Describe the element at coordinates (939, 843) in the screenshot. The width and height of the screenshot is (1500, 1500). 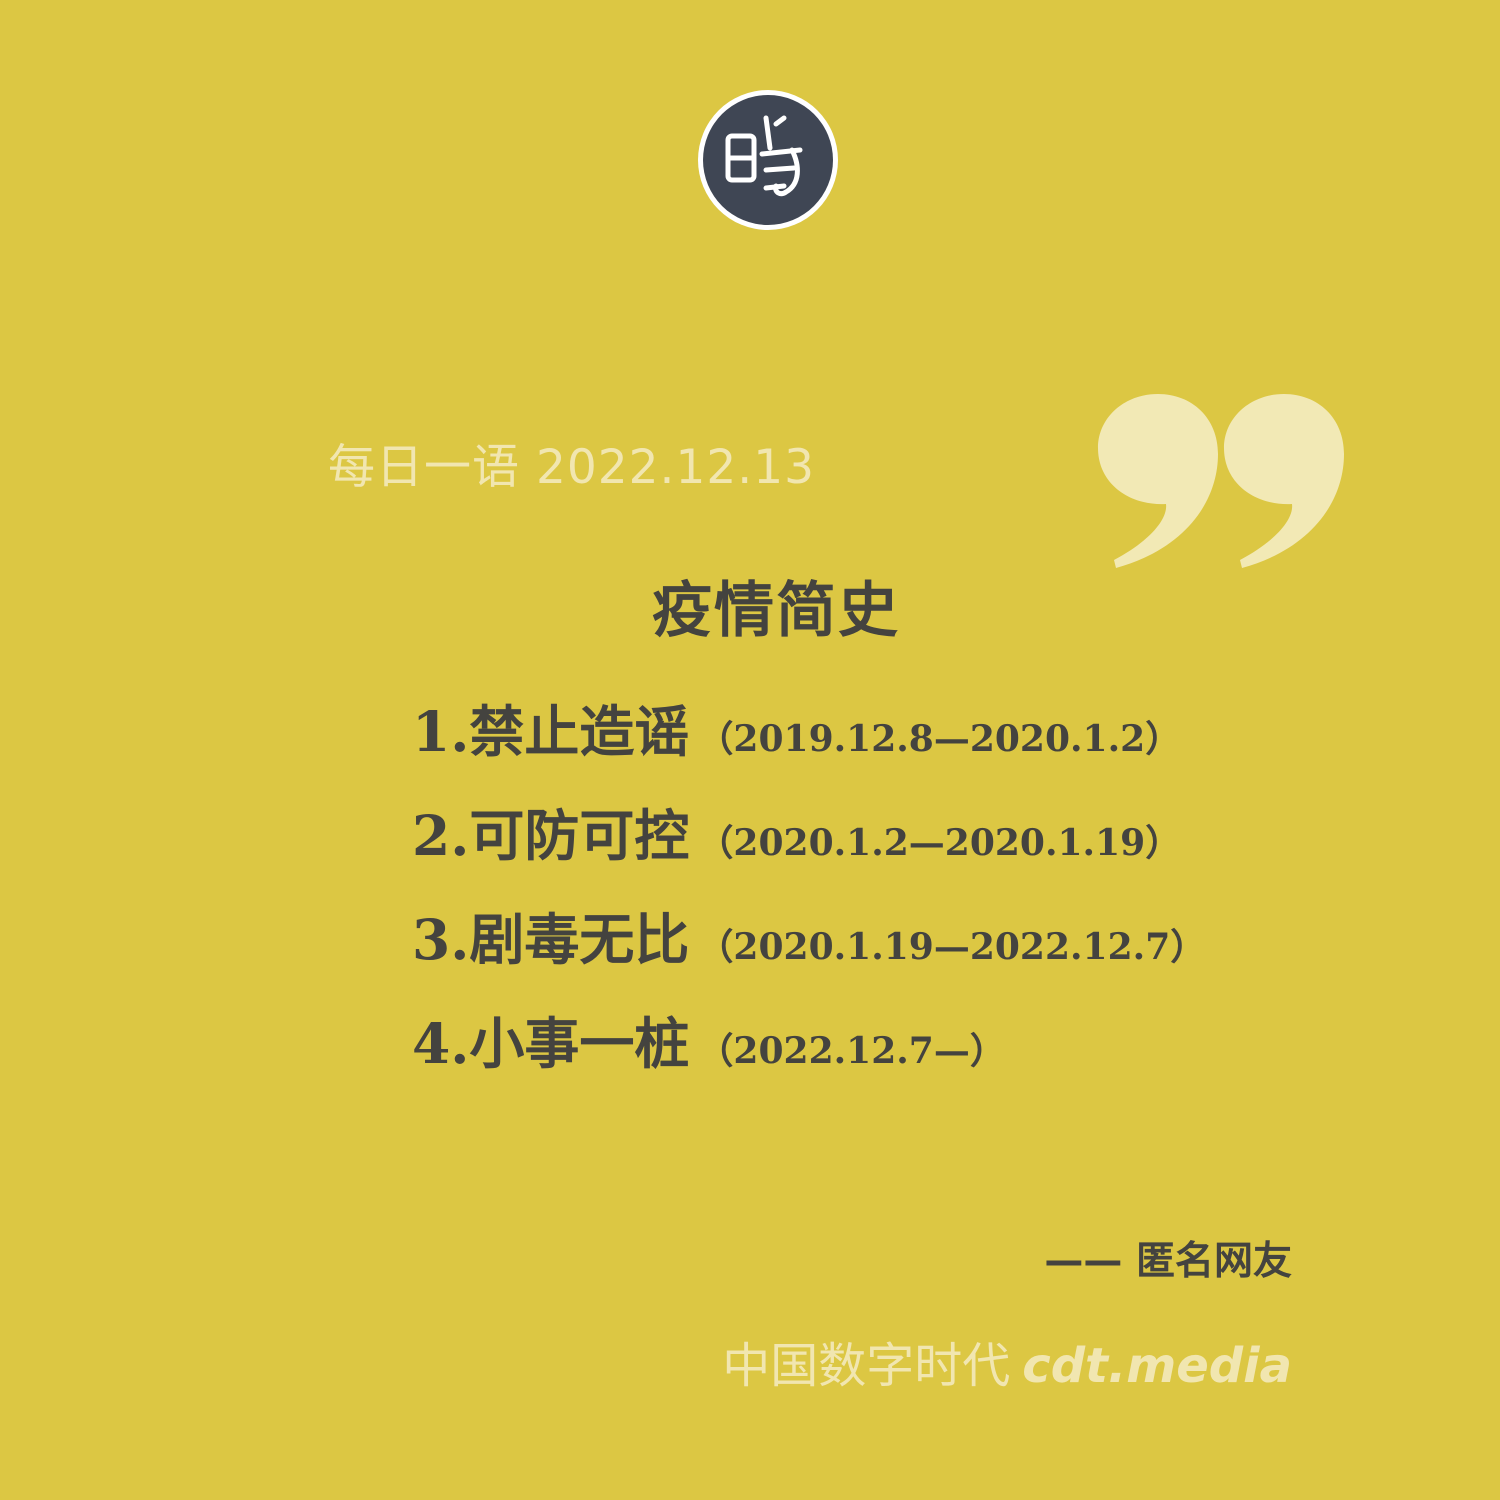
I see `item-date-range: （2020.1.2—2020.1.19）` at that location.